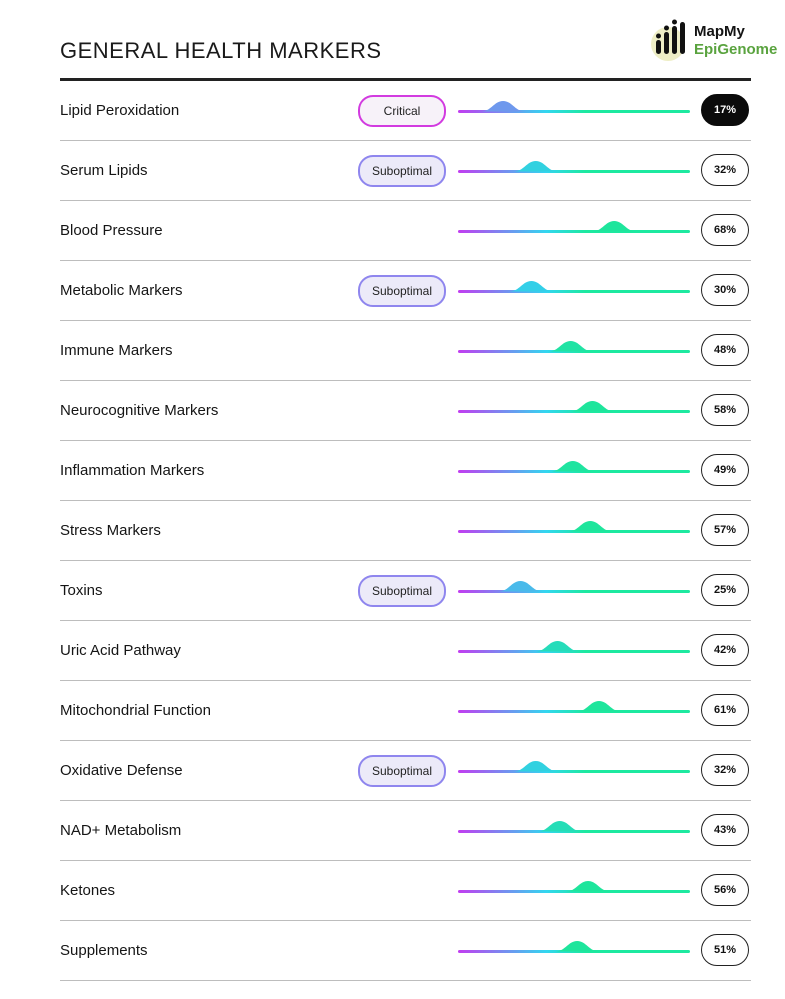  What do you see at coordinates (121, 290) in the screenshot?
I see `marker-name: Metabolic Markers` at bounding box center [121, 290].